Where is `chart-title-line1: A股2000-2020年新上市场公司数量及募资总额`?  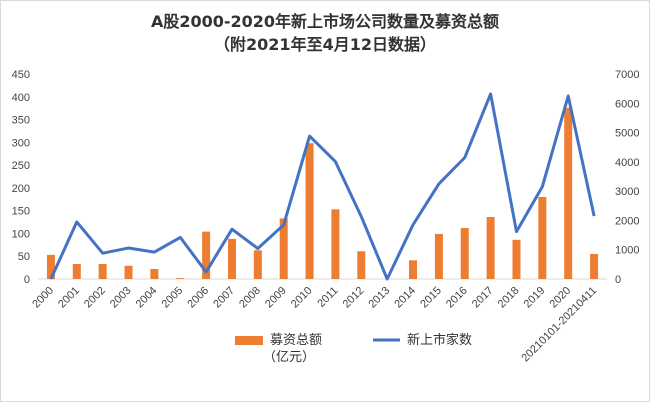 chart-title-line1: A股2000-2020年新上市场公司数量及募资总额 is located at coordinates (325, 21).